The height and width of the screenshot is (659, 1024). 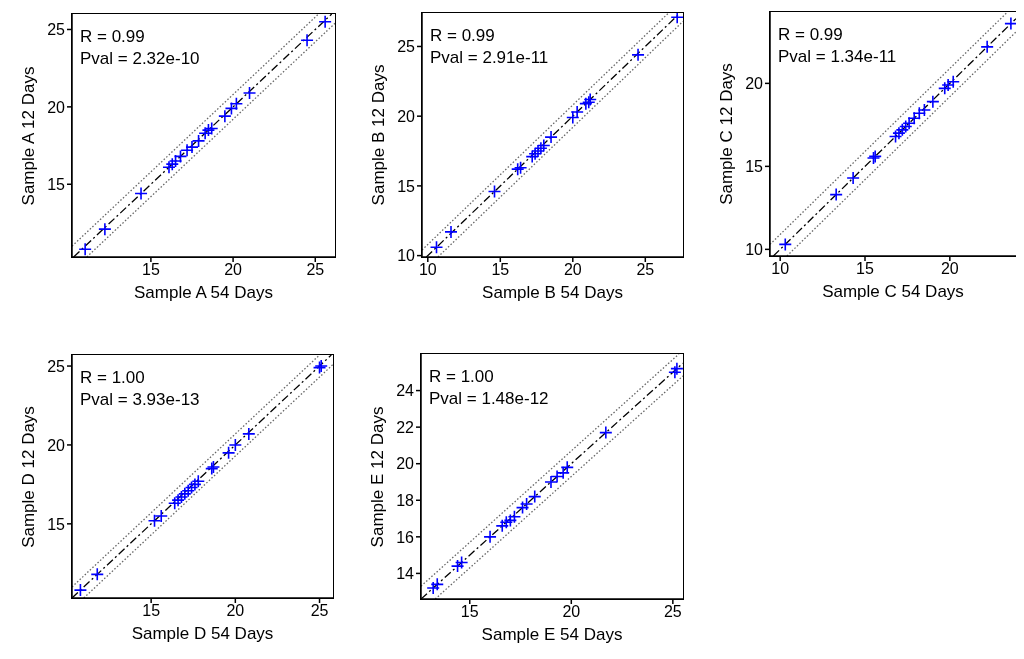 What do you see at coordinates (379, 135) in the screenshot?
I see `y-axis-title: Sample B 12 Days` at bounding box center [379, 135].